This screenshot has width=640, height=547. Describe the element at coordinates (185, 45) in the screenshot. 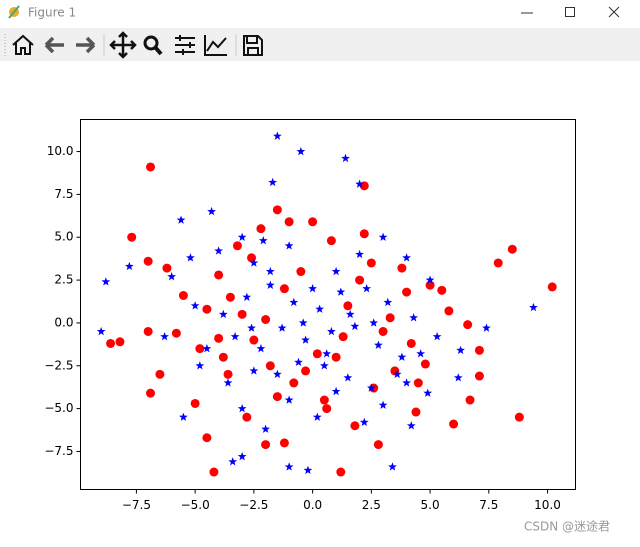

I see `configure-button` at that location.